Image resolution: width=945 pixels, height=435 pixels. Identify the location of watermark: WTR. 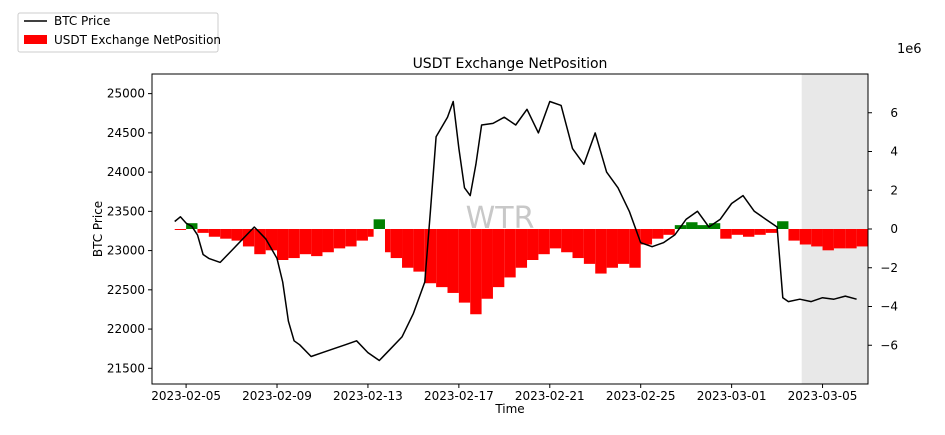
(500, 218).